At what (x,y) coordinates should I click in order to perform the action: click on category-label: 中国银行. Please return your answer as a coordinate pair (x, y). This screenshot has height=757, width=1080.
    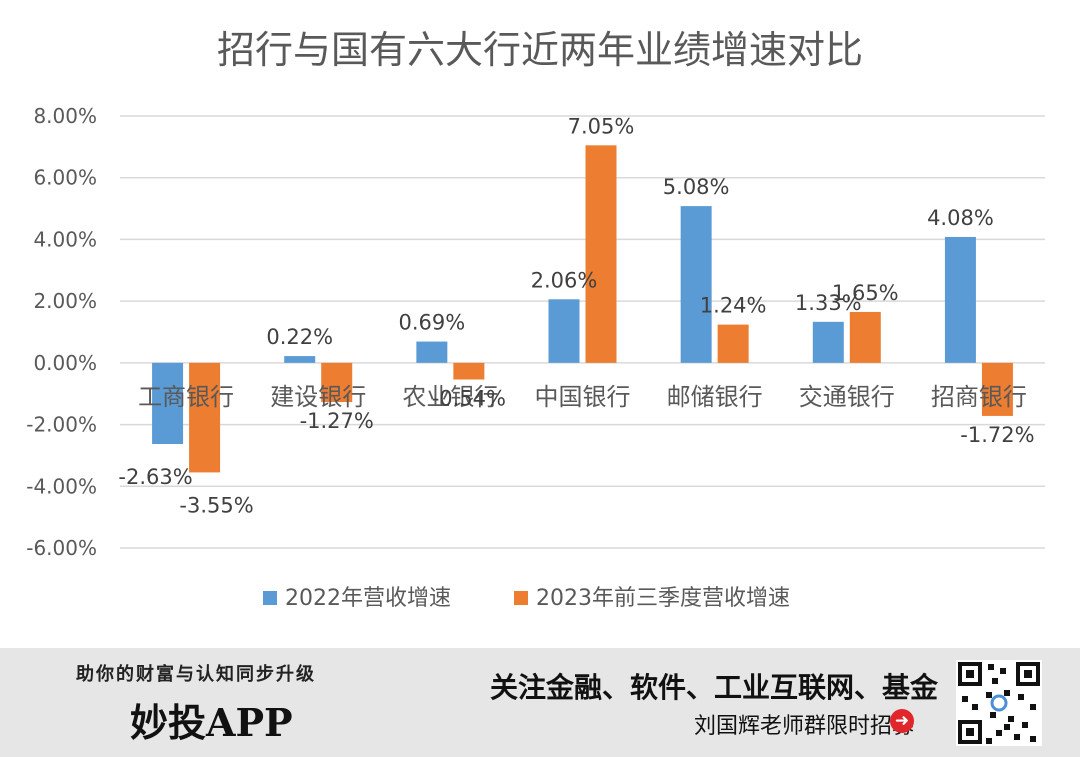
    Looking at the image, I should click on (583, 397).